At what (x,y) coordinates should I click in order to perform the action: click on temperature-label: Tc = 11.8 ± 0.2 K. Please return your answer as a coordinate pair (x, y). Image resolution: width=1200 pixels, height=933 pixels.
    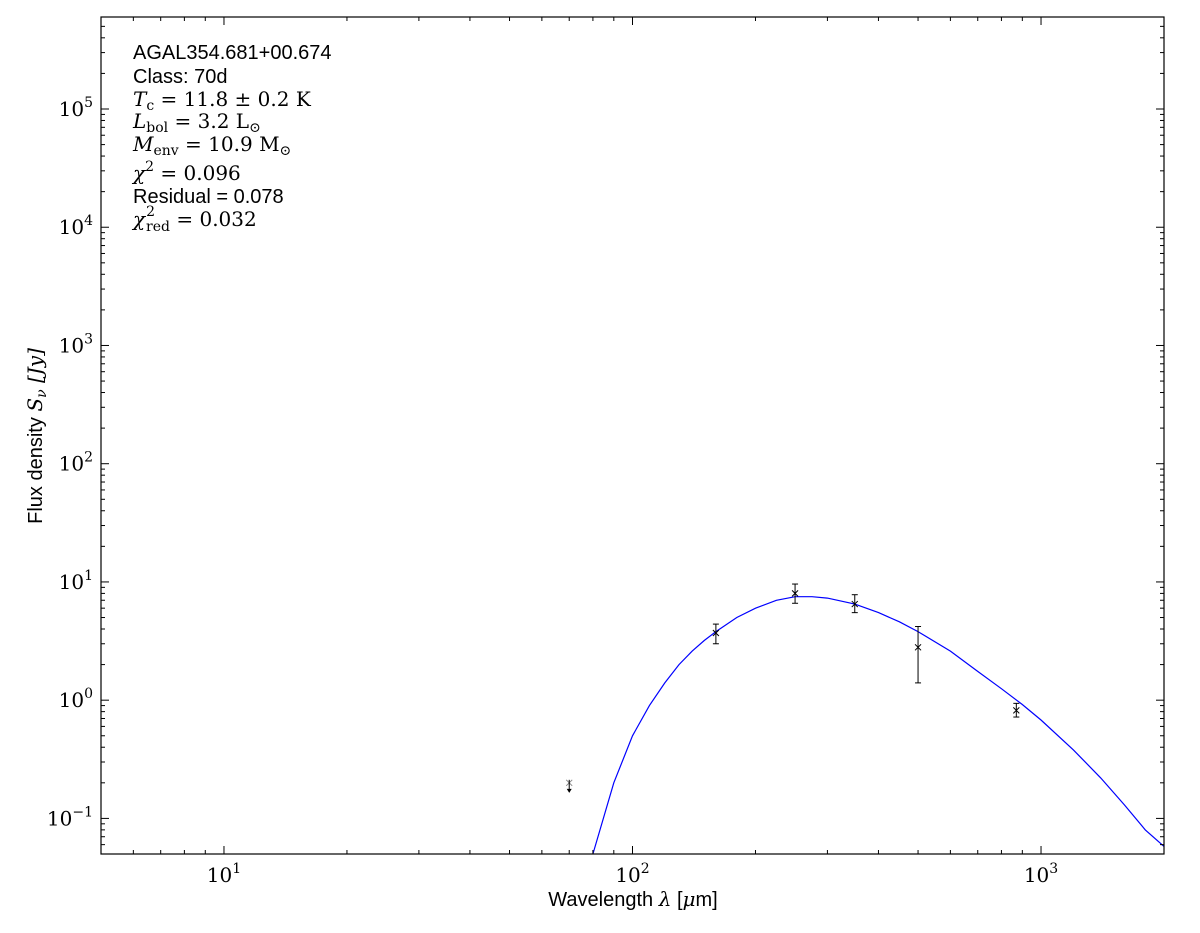
    Looking at the image, I should click on (222, 100).